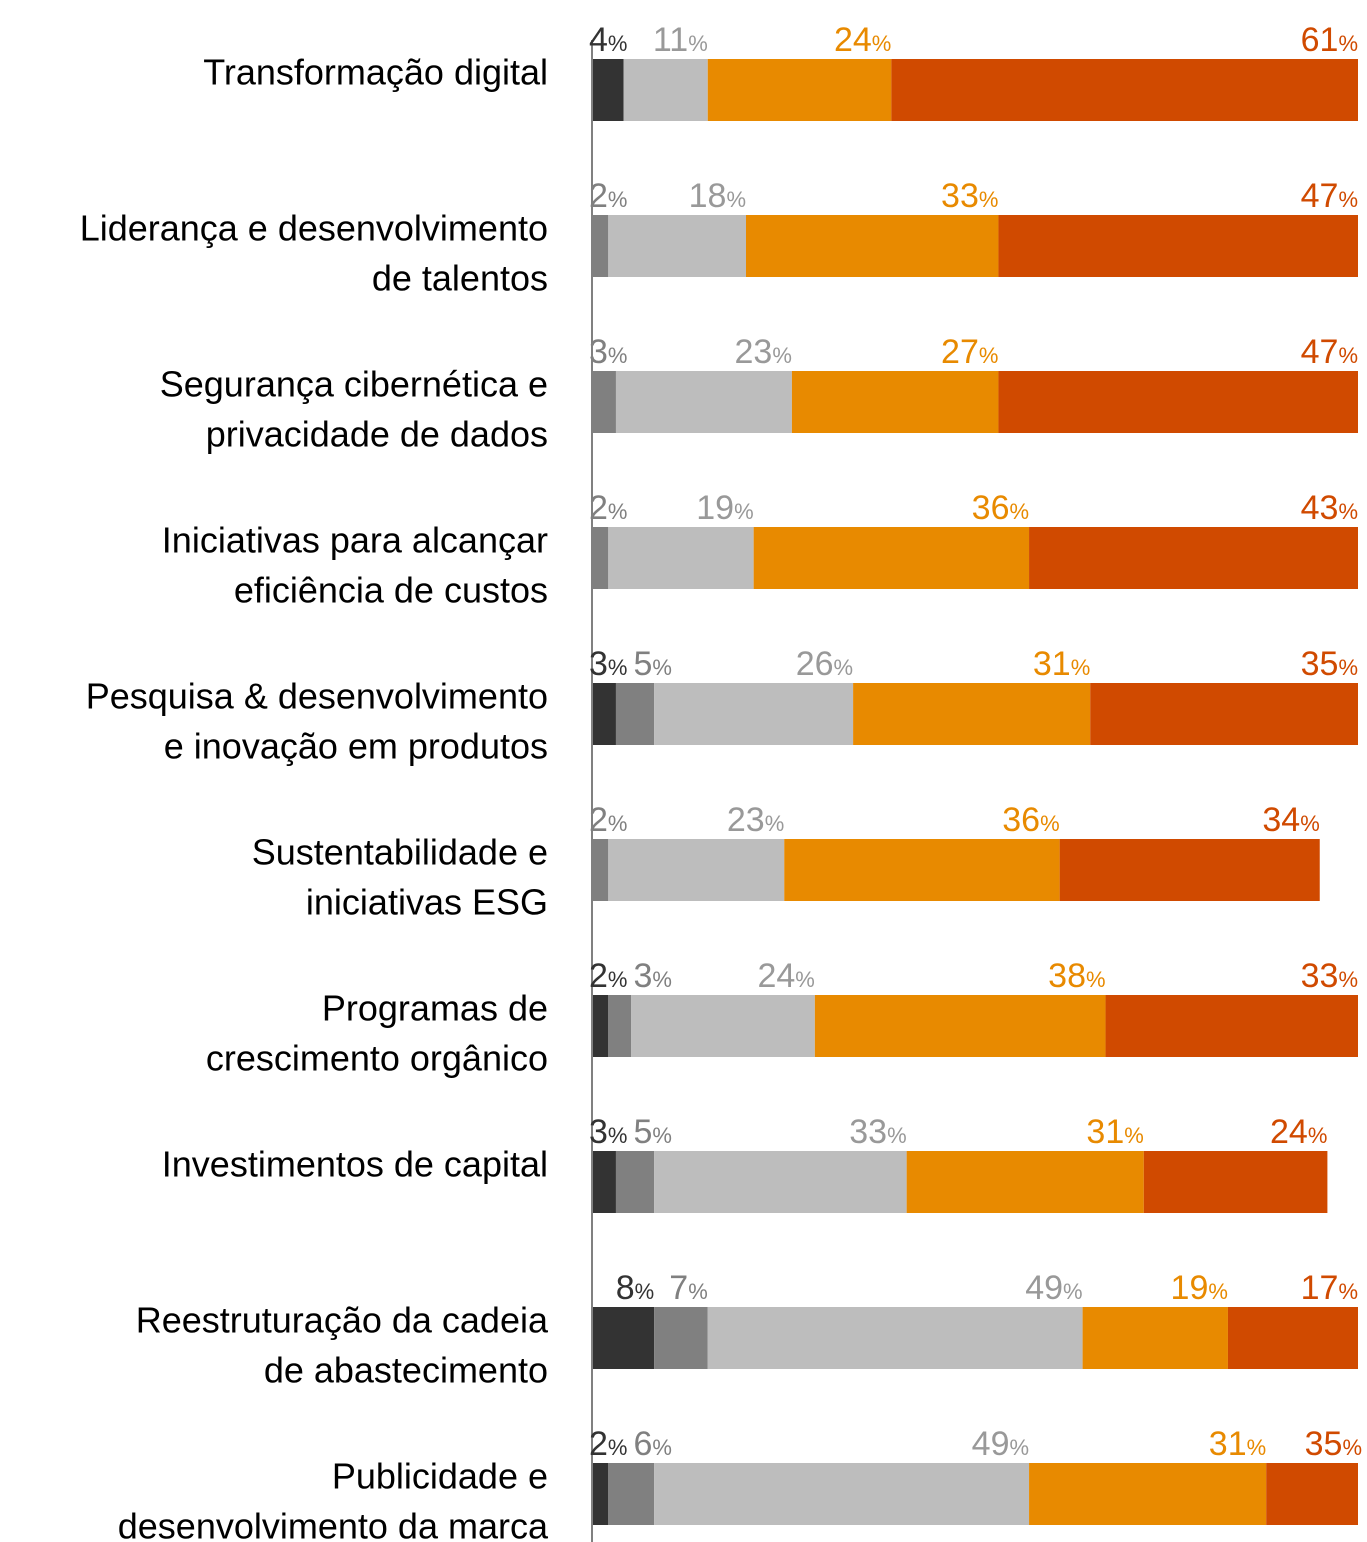 This screenshot has width=1367, height=1542. I want to click on value-label: 17%, so click(1329, 1288).